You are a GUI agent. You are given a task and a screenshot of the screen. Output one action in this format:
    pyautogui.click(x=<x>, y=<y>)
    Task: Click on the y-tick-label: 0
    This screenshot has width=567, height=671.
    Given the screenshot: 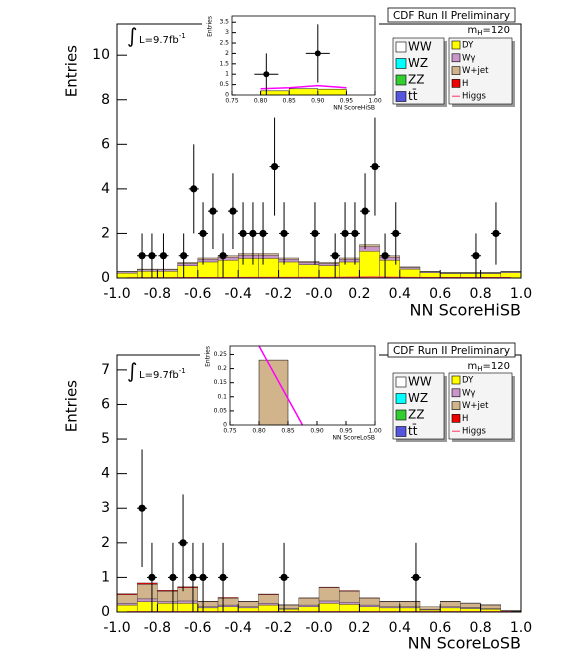 What is the action you would take?
    pyautogui.click(x=105, y=612)
    